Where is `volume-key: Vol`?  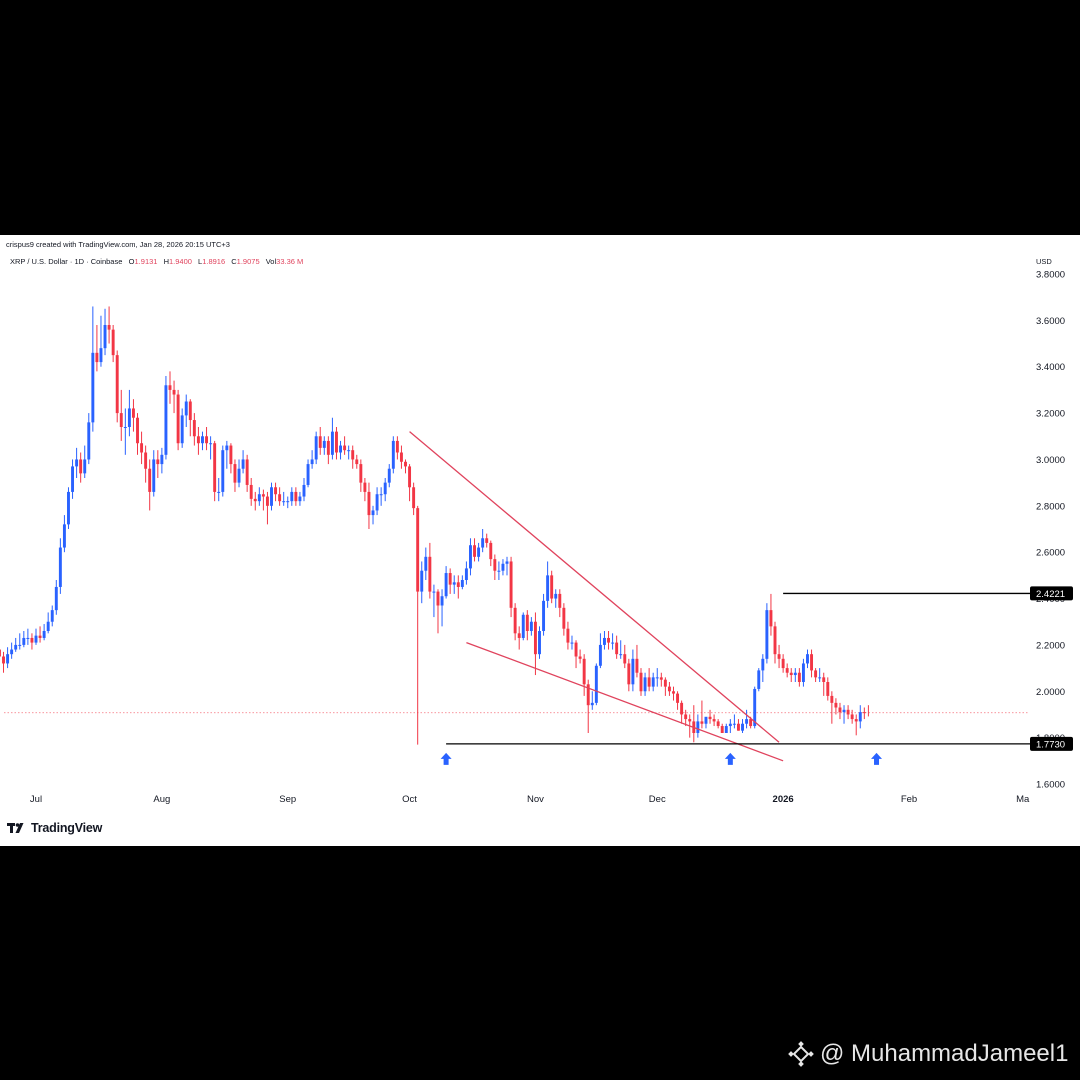
volume-key: Vol is located at coordinates (271, 261).